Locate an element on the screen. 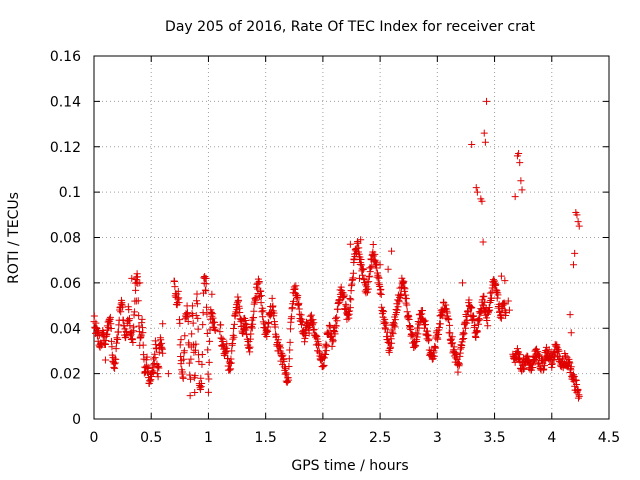 The image size is (640, 480). x-tick-labels: 0 0.5 1 1.5 2 2.5 3 3.5 4 4.5 is located at coordinates (355, 438).